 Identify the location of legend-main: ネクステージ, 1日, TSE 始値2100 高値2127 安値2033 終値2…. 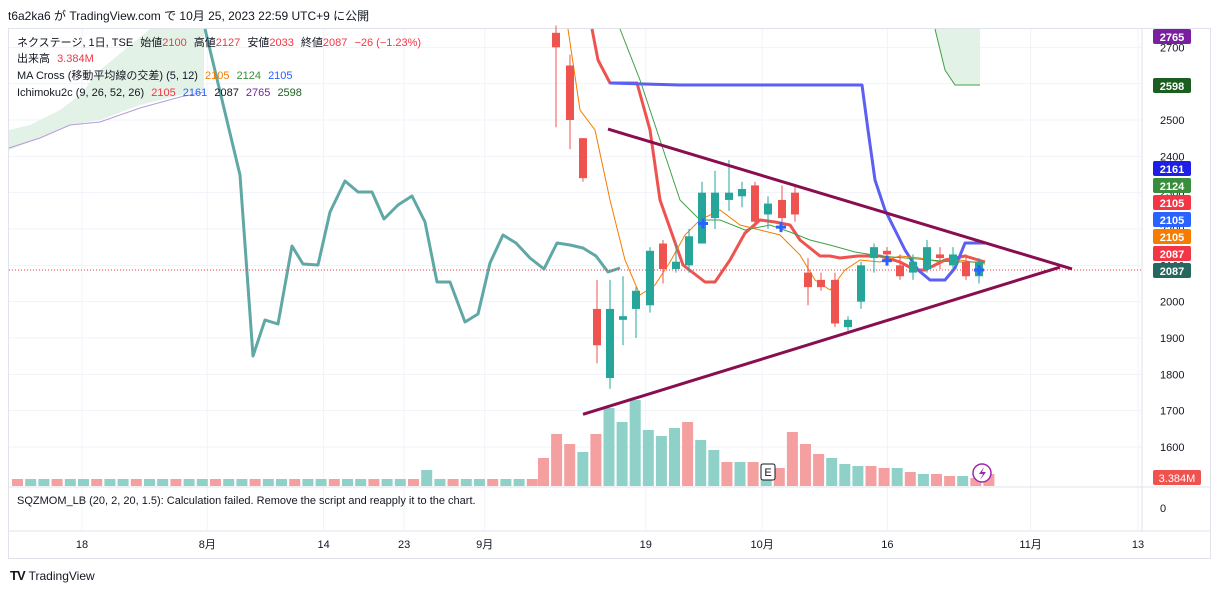
(221, 43).